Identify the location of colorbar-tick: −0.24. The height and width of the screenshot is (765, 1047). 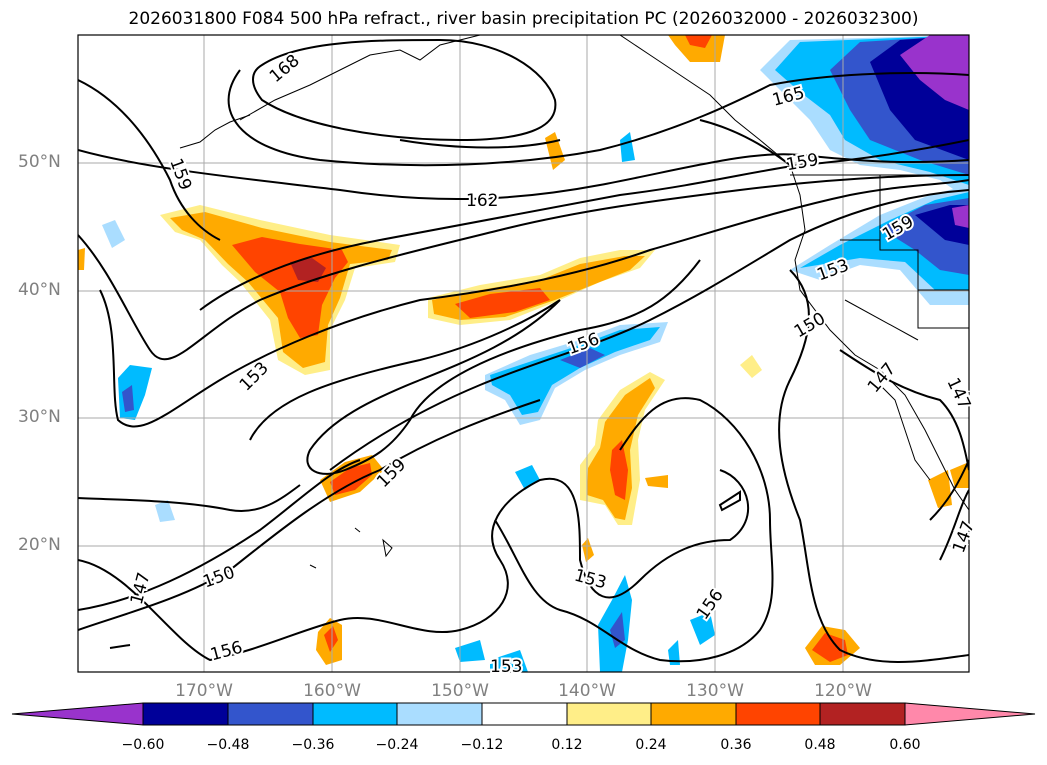
(397, 745).